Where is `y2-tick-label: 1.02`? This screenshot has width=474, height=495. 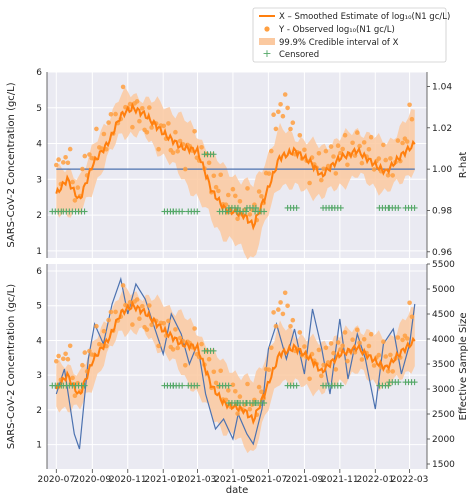 y2-tick-label: 1.02 is located at coordinates (442, 129).